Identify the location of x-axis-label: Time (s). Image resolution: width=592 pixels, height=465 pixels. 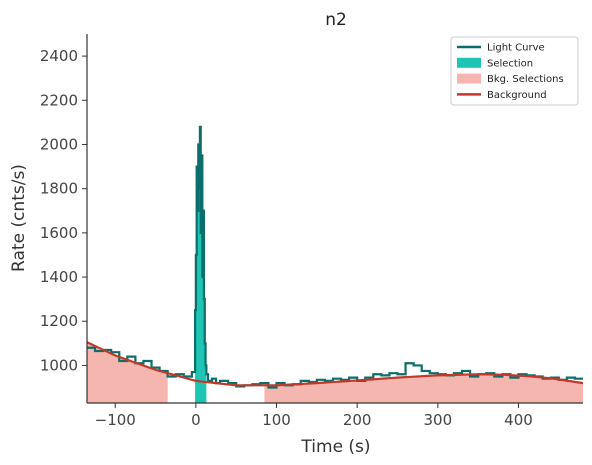
(335, 447).